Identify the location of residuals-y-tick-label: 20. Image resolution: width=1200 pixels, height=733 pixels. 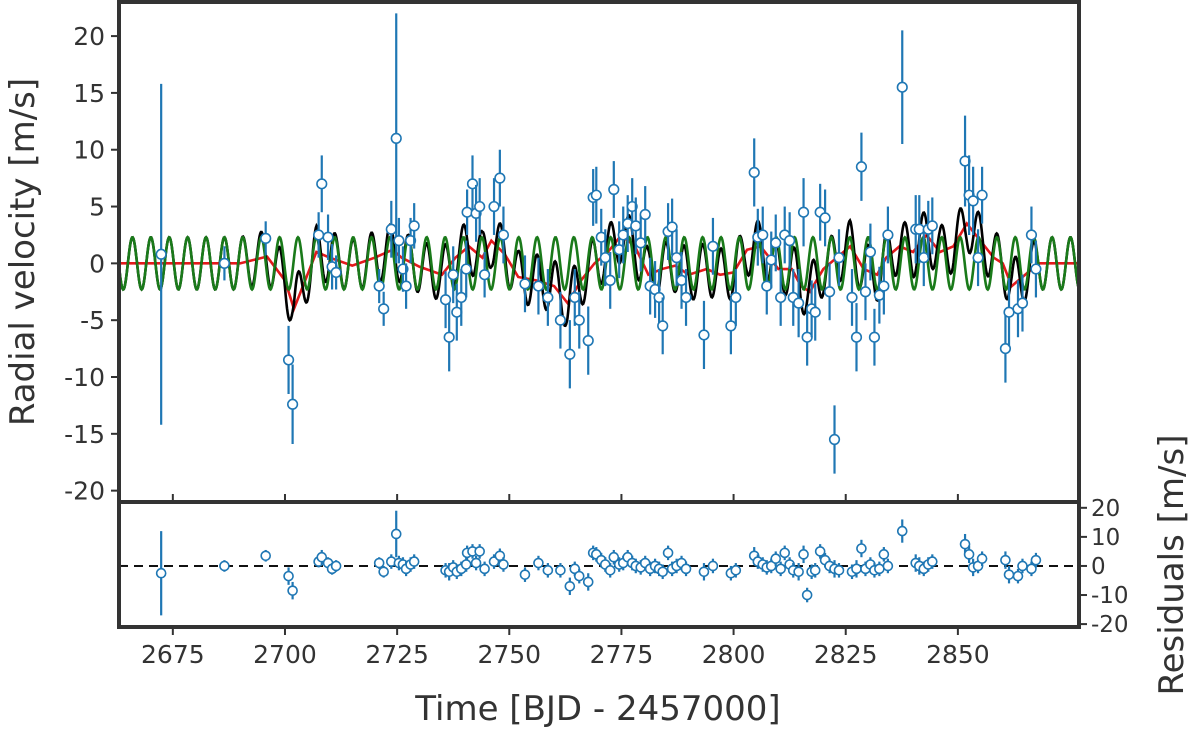
(1105, 509).